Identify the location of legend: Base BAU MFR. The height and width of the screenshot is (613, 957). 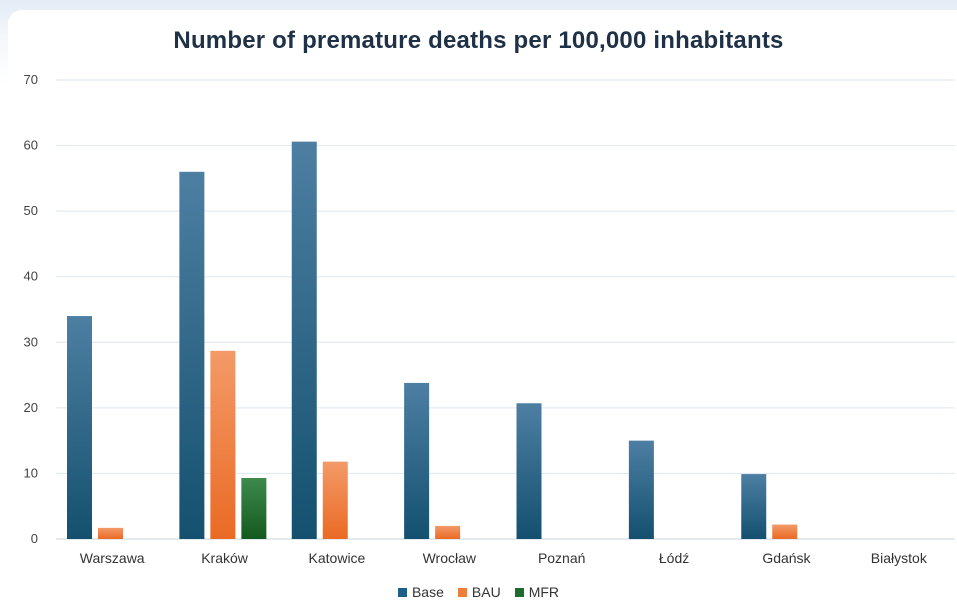
(478, 592).